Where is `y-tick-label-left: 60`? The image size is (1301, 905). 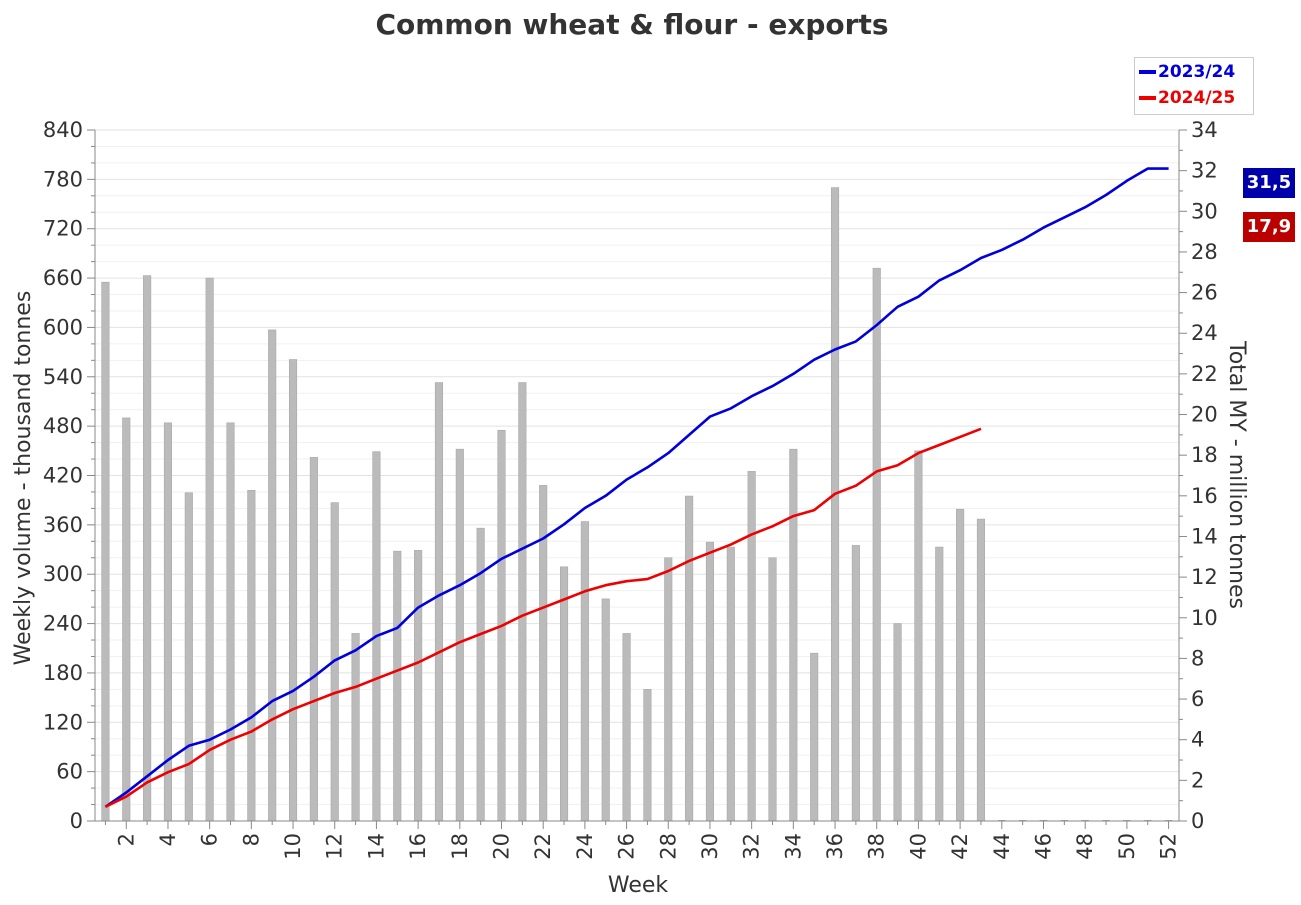 y-tick-label-left: 60 is located at coordinates (69, 772).